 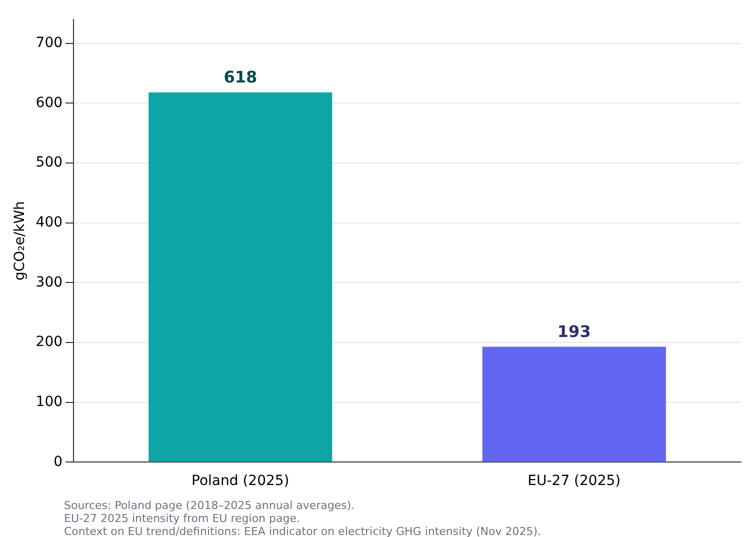 I want to click on text: Context on EU trend/definitions: EEA indicator on electricity GHG intensity (Nov 2025)., so click(x=303, y=531).